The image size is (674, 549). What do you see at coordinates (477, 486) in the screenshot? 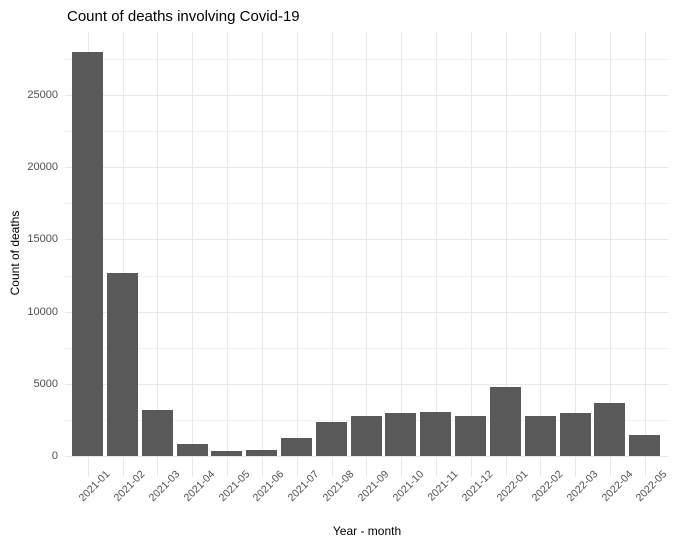
I see `x-tick-label: 2021-12` at bounding box center [477, 486].